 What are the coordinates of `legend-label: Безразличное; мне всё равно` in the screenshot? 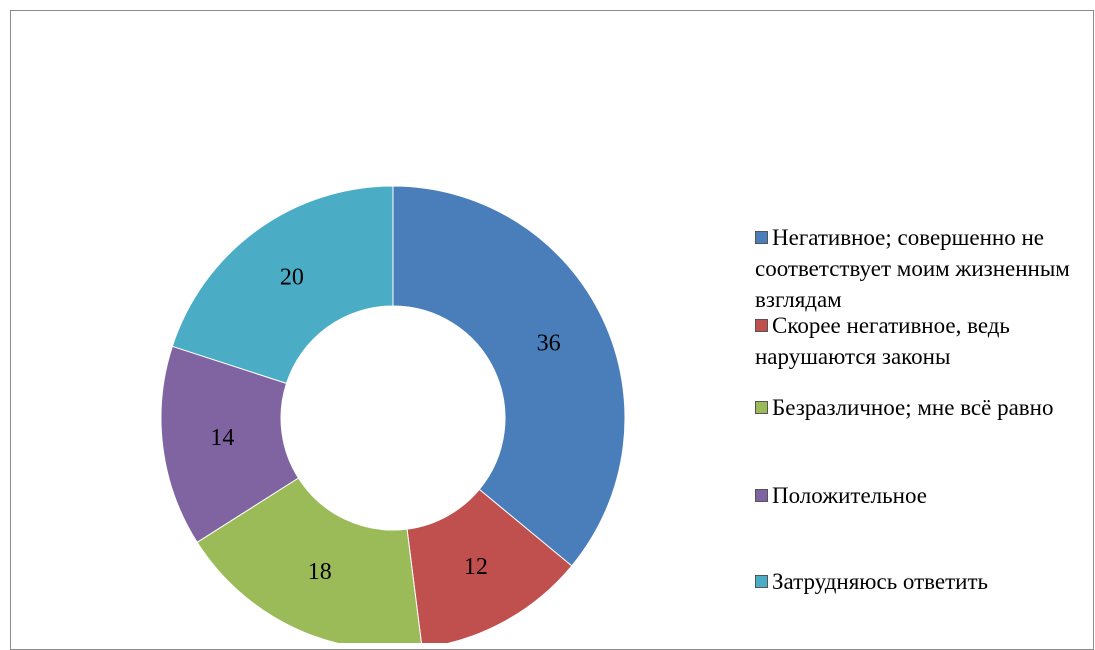 It's located at (913, 407).